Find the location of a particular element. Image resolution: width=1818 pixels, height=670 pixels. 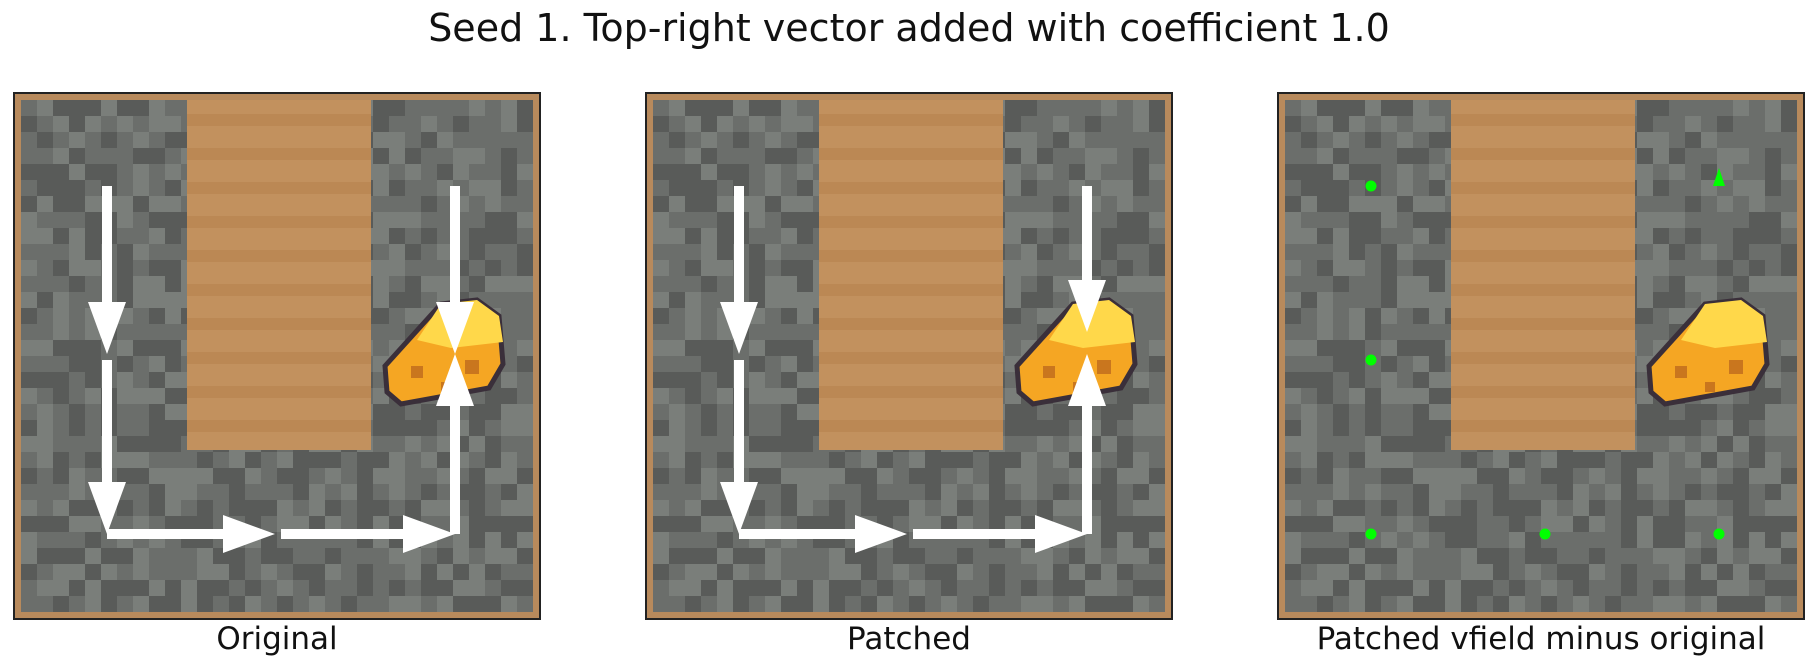

caption-patched: Patched is located at coordinates (909, 639).